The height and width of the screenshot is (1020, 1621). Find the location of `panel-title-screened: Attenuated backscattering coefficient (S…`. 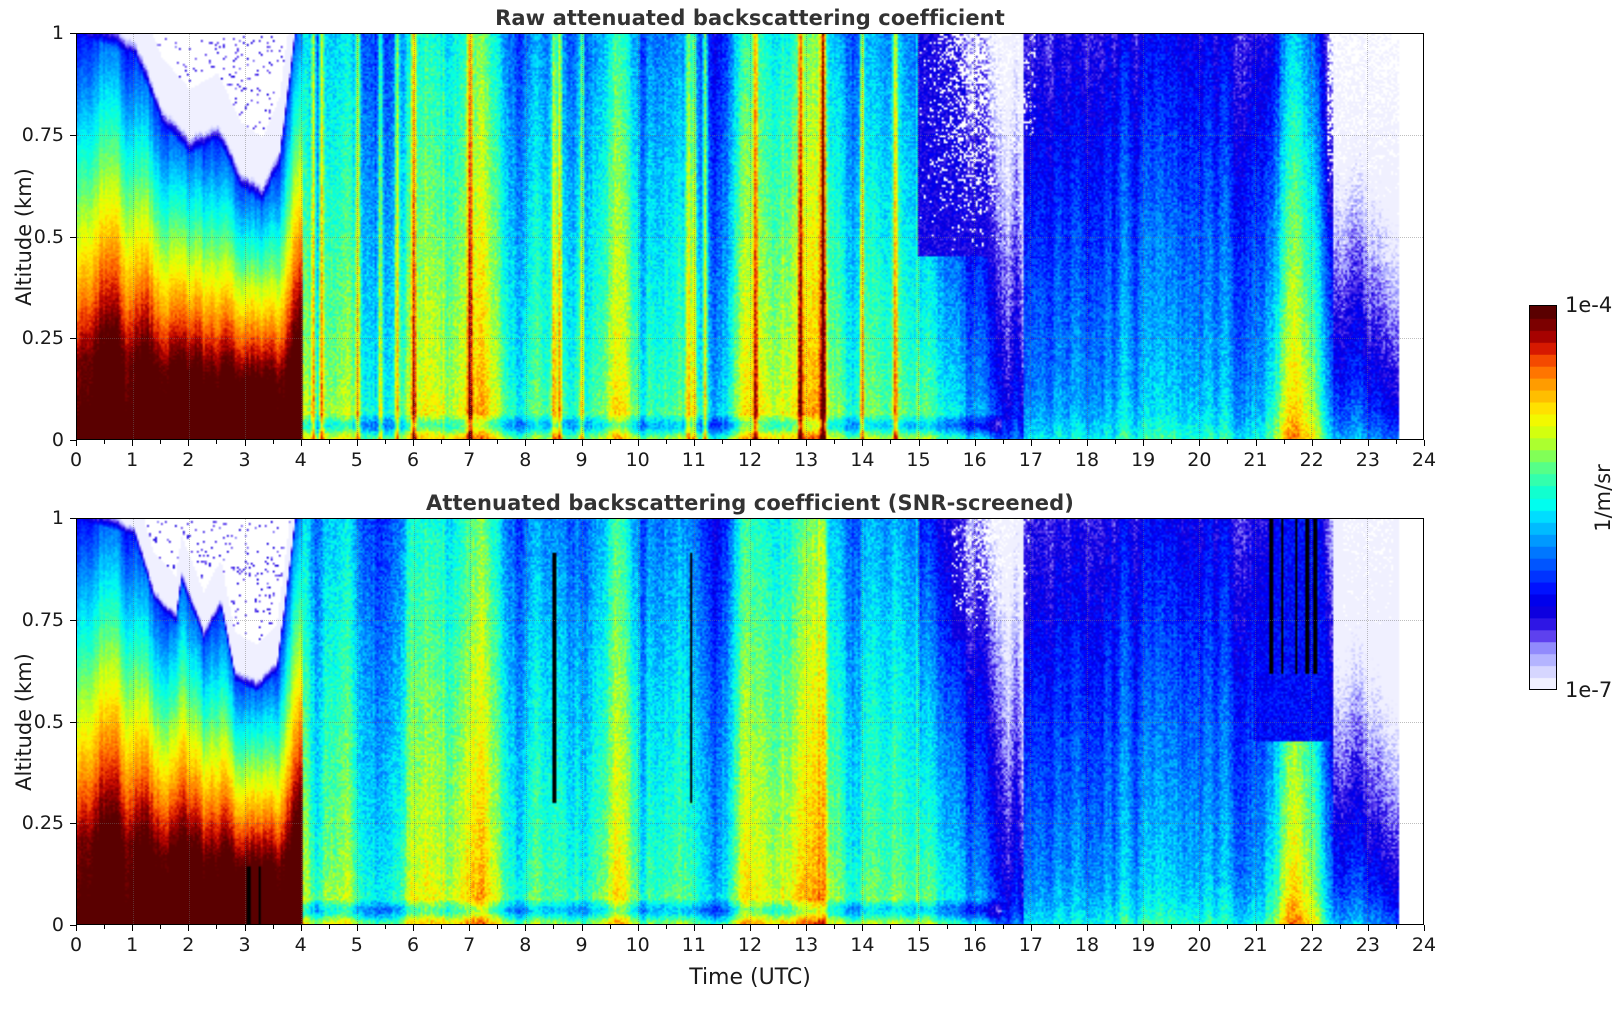

panel-title-screened: Attenuated backscattering coefficient (S… is located at coordinates (750, 503).